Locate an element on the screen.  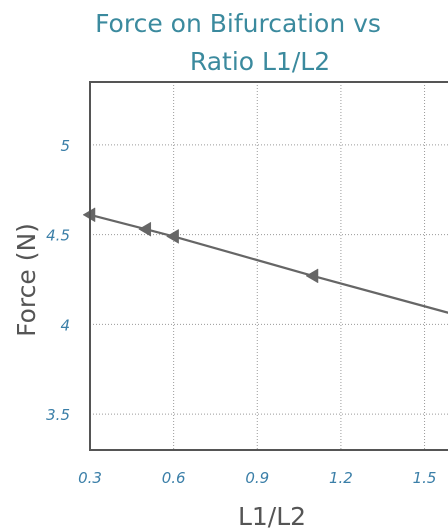
x-tick-labels: 0.3 0.6 0.9 1.2 1.5 is located at coordinates (257, 478).